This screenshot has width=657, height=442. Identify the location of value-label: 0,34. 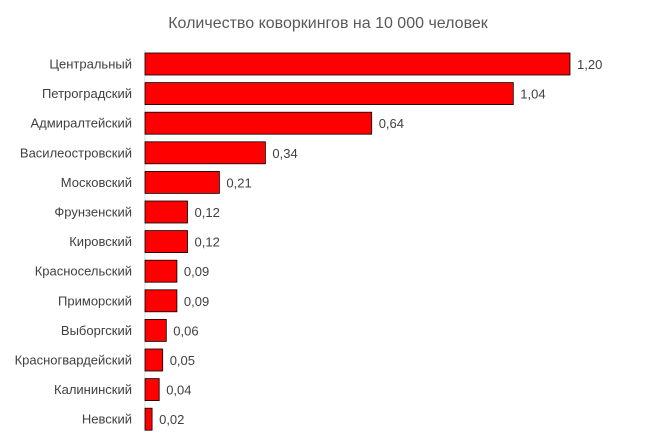
(284, 153).